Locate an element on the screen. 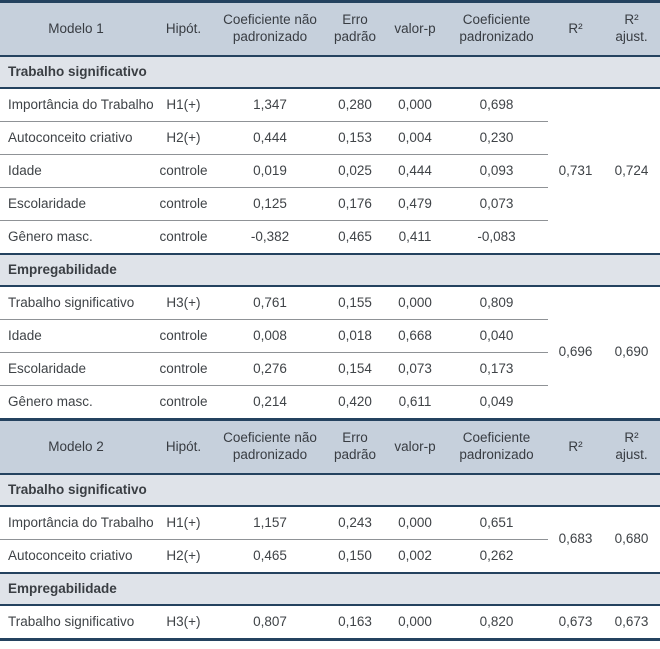 The height and width of the screenshot is (649, 660). cell-valor-p: 0,004 is located at coordinates (415, 138).